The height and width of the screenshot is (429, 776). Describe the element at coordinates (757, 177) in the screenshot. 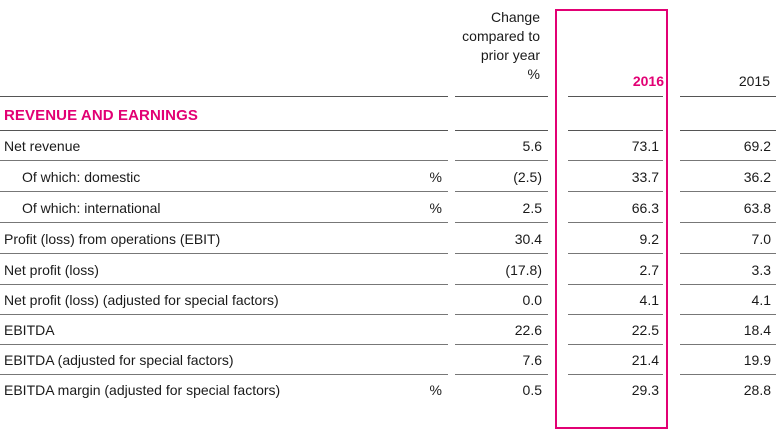

I see `row-value-2015: 36.2` at that location.